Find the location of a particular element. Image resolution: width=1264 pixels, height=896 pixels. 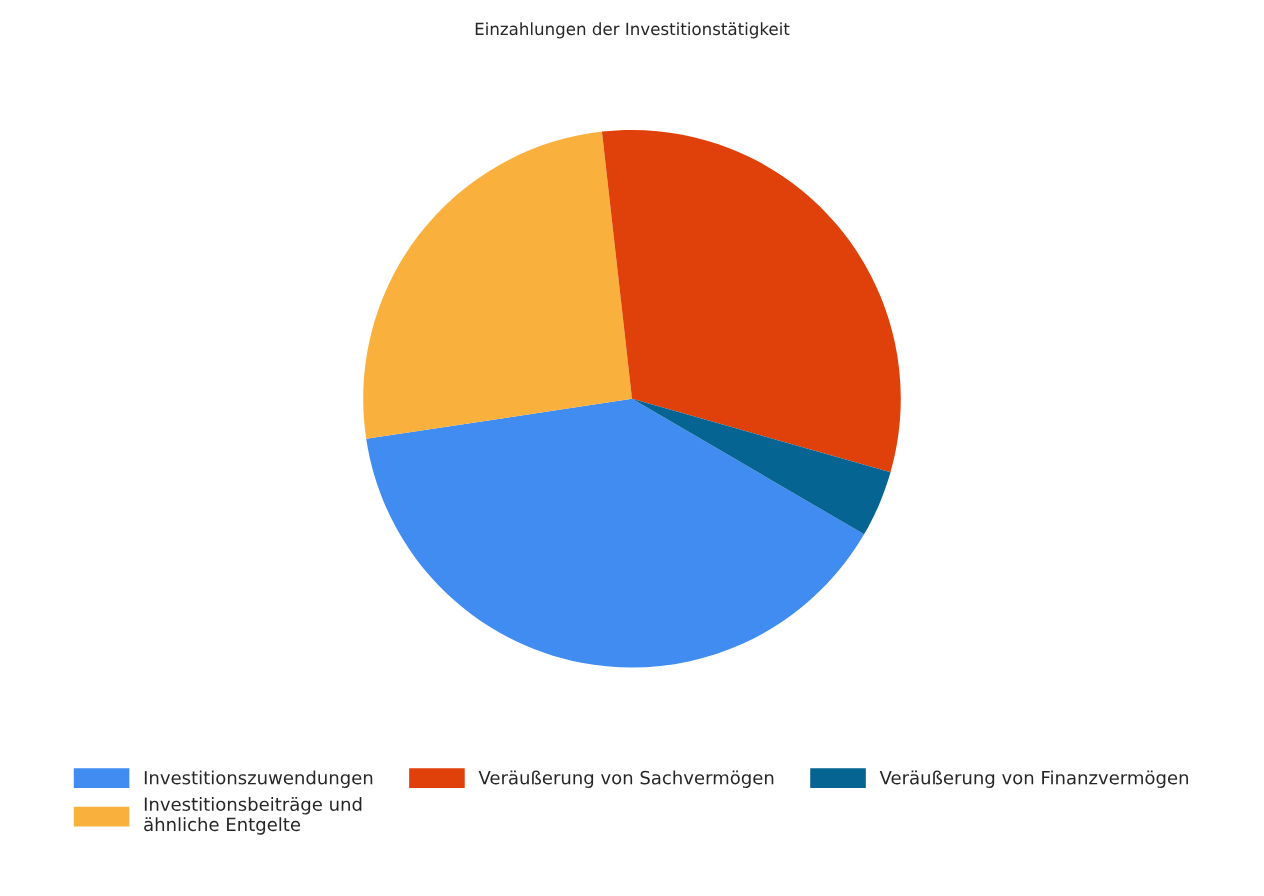

chart-title: Einzahlungen der Investitionstätigkeit is located at coordinates (632, 30).